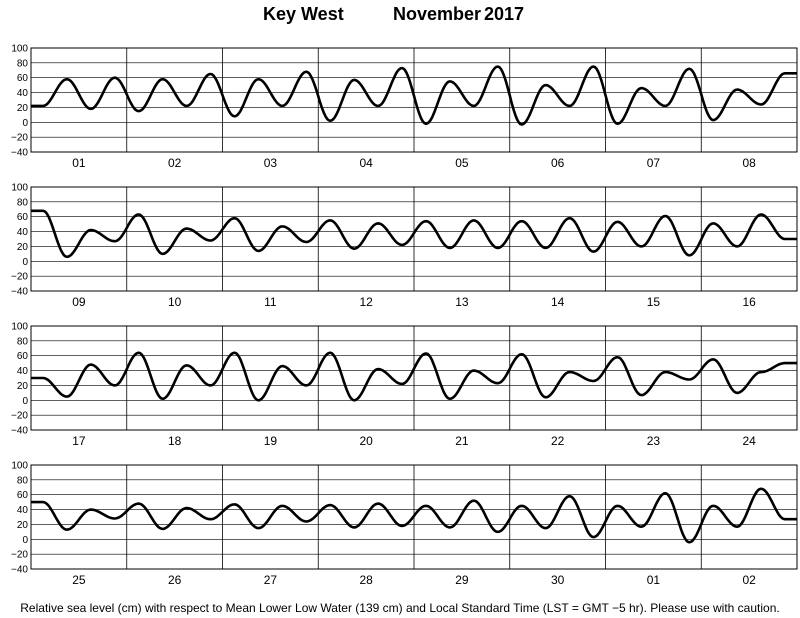 Image resolution: width=800 pixels, height=618 pixels. Describe the element at coordinates (504, 14) in the screenshot. I see `title-year: 2017` at that location.